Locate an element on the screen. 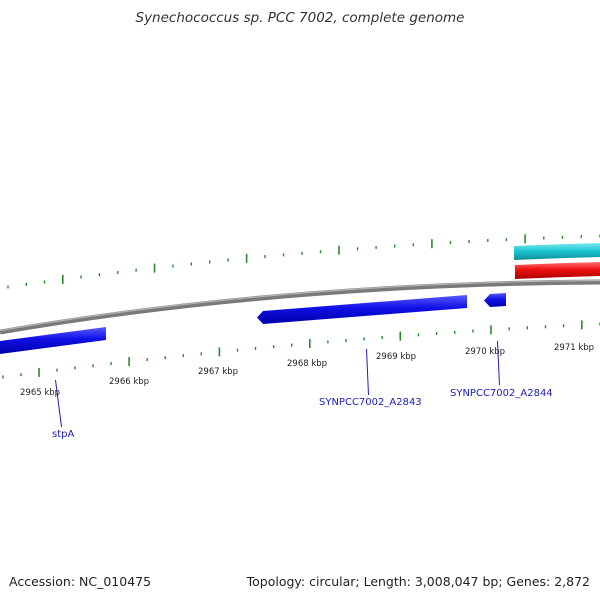 The height and width of the screenshot is (600, 600). feature-teal is located at coordinates (557, 251).